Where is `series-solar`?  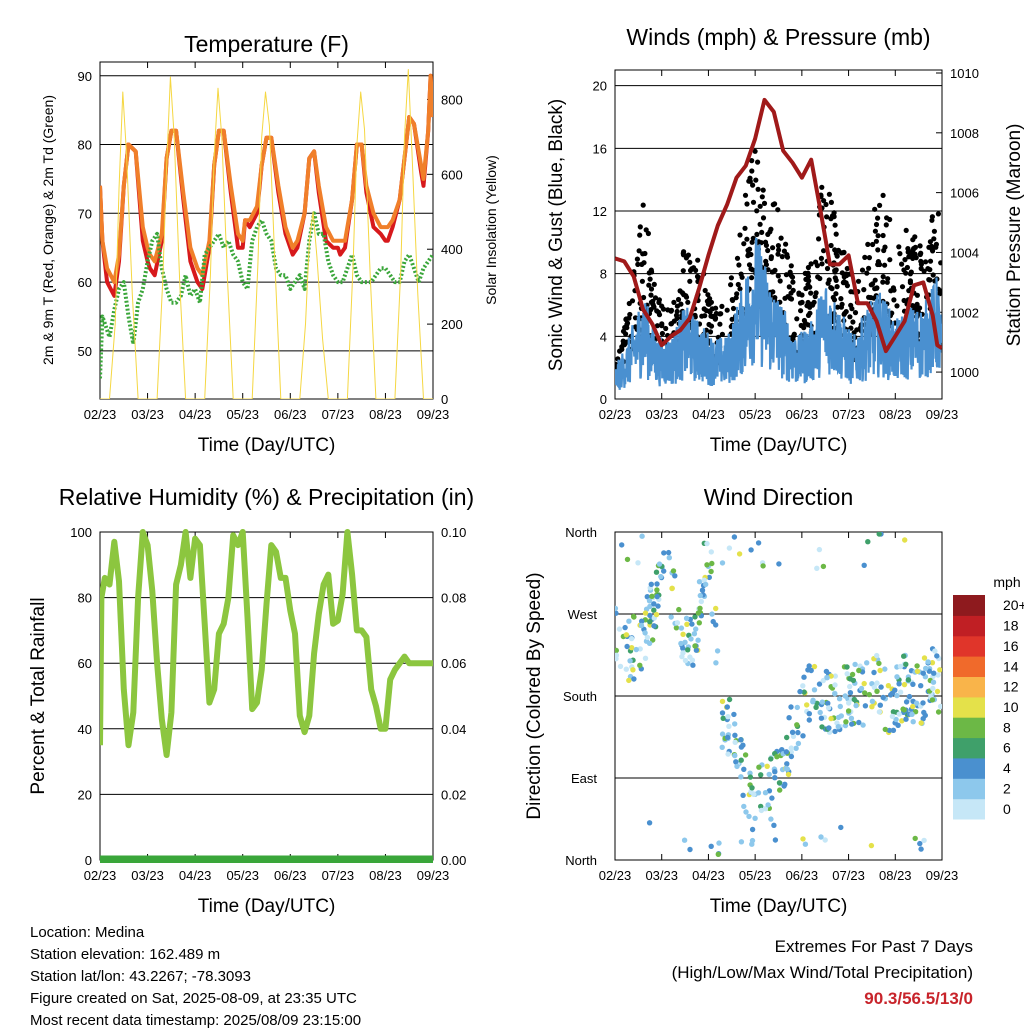 series-solar is located at coordinates (266, 234).